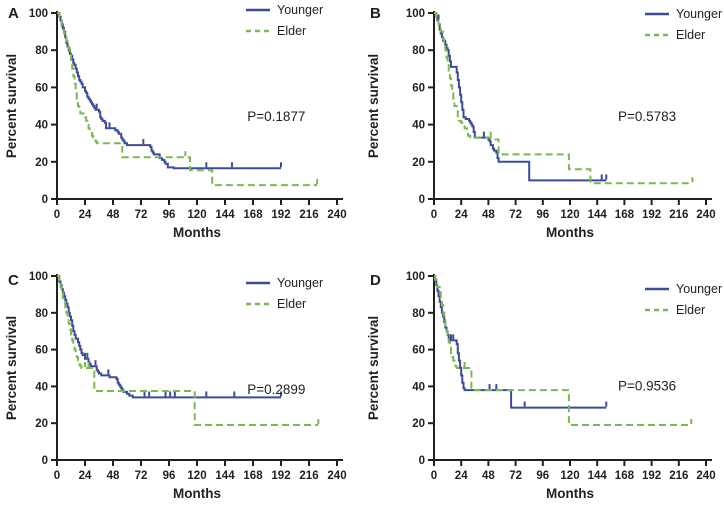 This screenshot has height=518, width=724. I want to click on panel-letter: C, so click(13, 280).